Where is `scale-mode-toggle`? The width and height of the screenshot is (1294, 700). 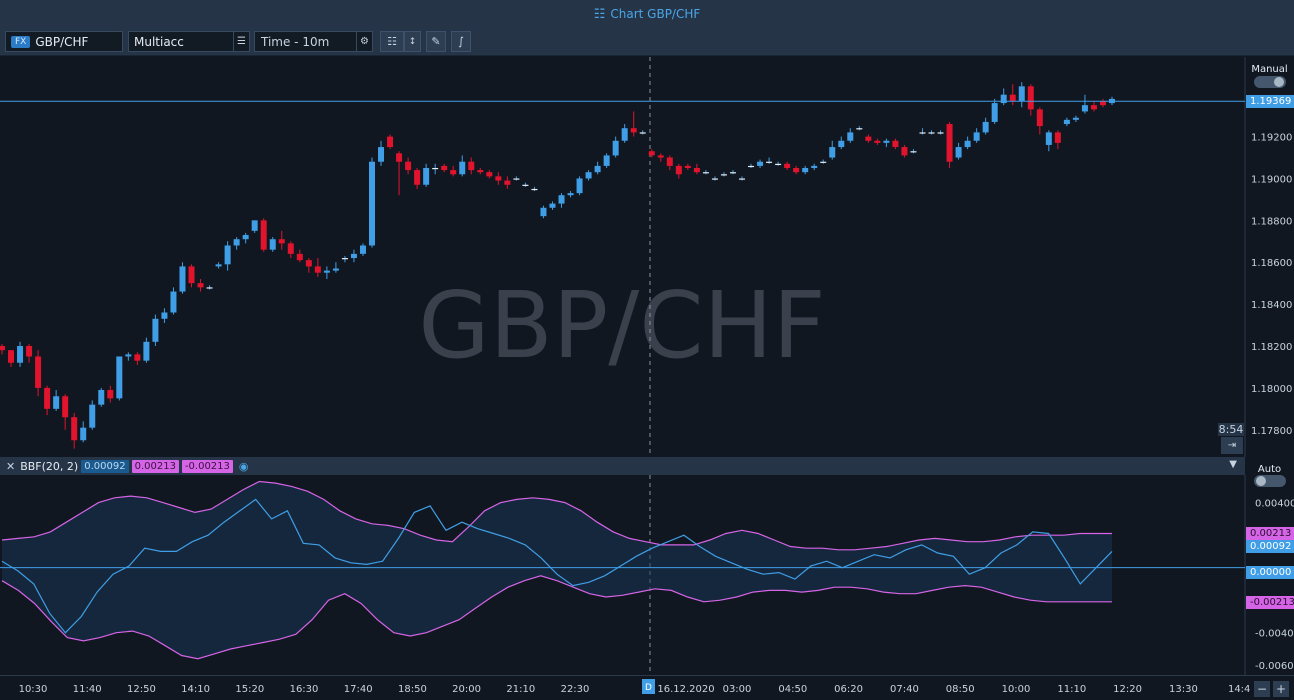 scale-mode-toggle is located at coordinates (1270, 82).